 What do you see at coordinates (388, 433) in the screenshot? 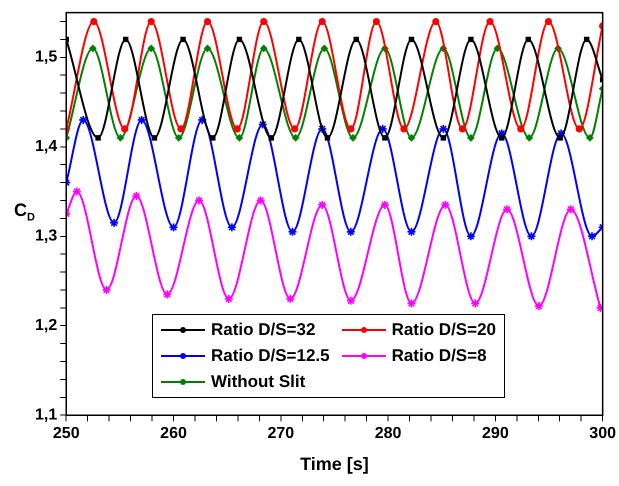
I see `x-tick-label: 280` at bounding box center [388, 433].